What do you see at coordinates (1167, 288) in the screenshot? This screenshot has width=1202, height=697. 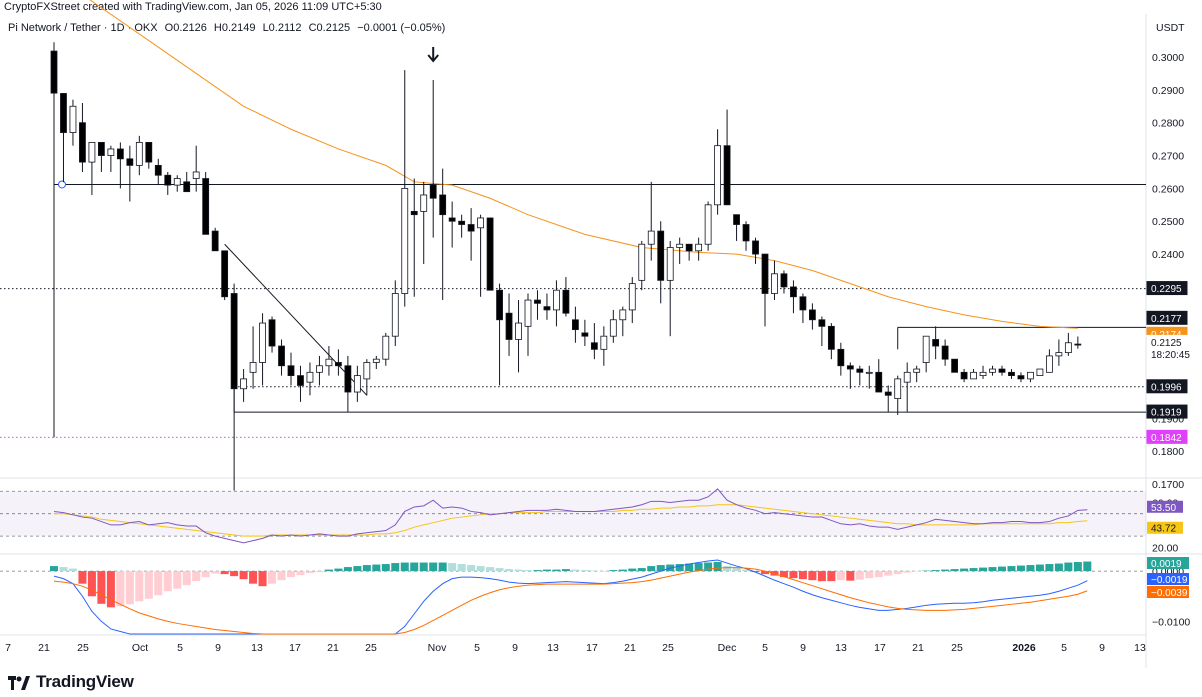 I see `price-label-level: 0.2295` at bounding box center [1167, 288].